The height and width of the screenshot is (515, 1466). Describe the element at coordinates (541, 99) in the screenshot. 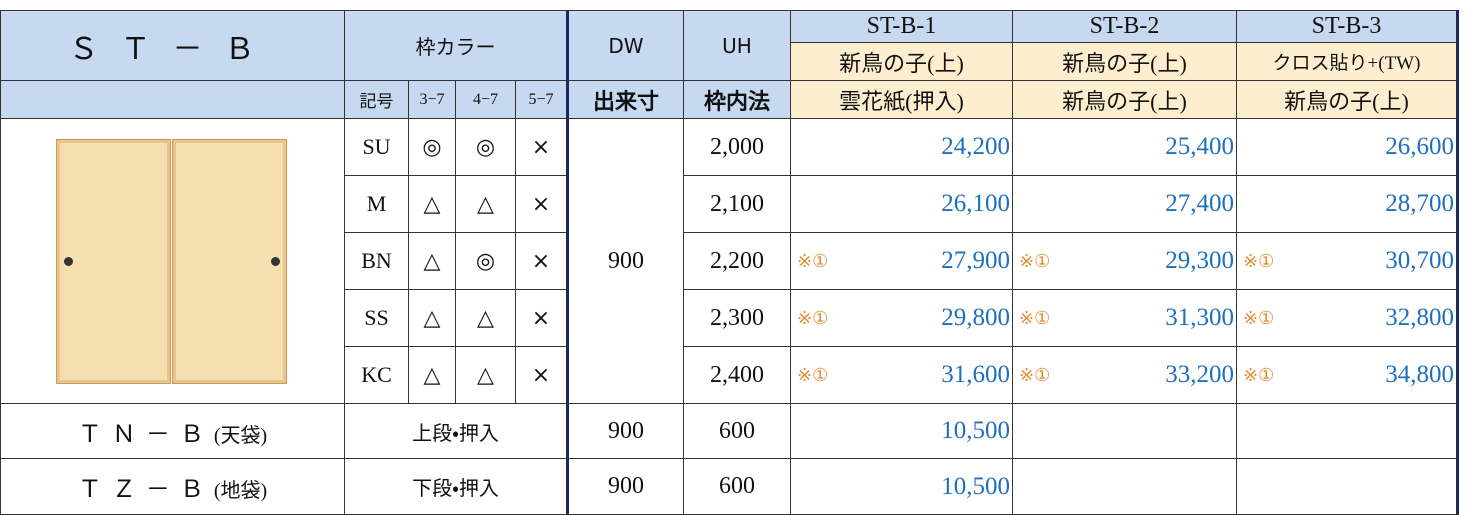

I see `color-header: 5−7` at that location.